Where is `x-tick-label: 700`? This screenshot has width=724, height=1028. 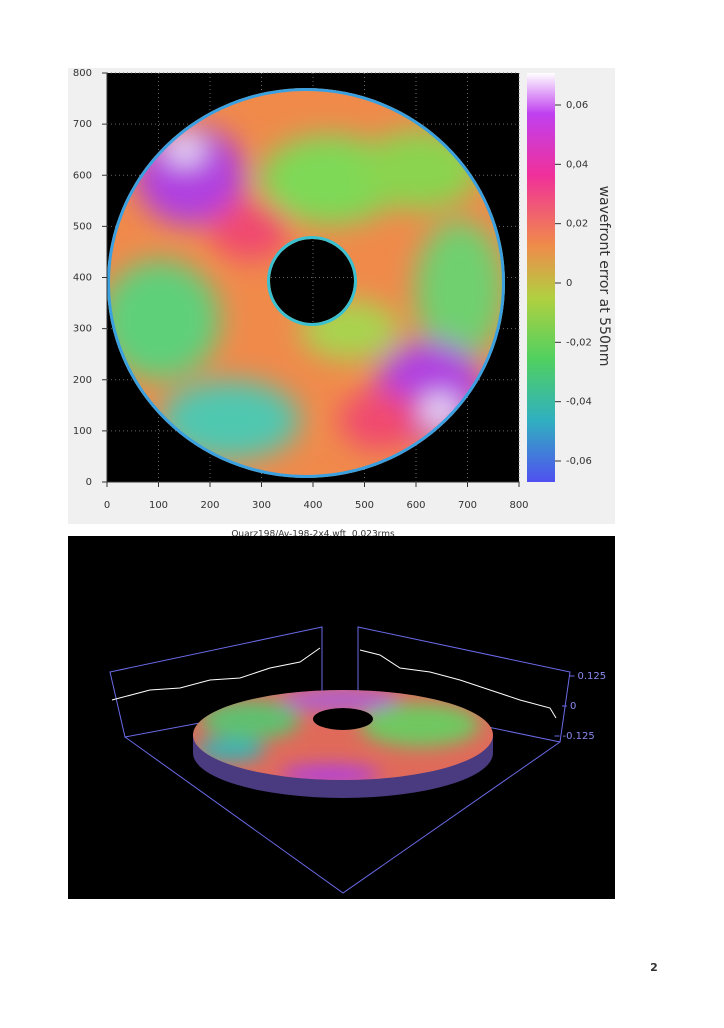 x-tick-label: 700 is located at coordinates (467, 505).